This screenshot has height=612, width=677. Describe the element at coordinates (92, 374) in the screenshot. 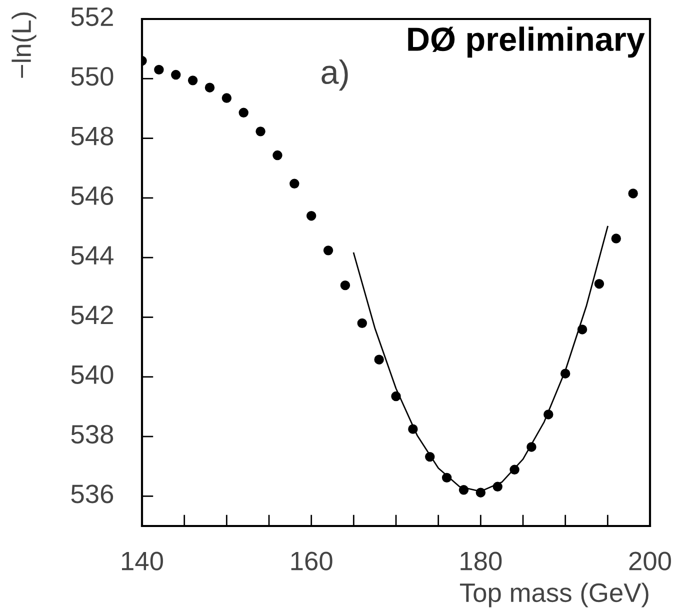

I see `y-tick-label: 540` at that location.